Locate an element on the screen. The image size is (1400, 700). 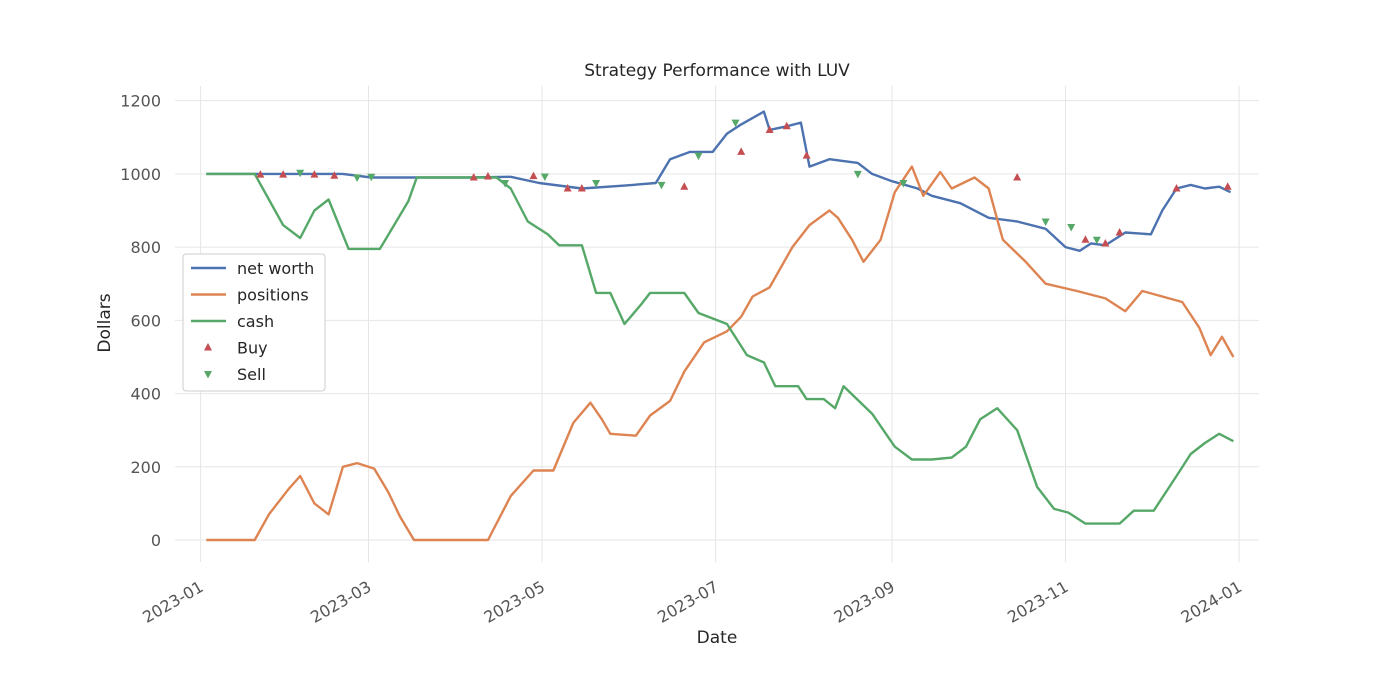
x-tick-label: 2023-05 is located at coordinates (514, 602).